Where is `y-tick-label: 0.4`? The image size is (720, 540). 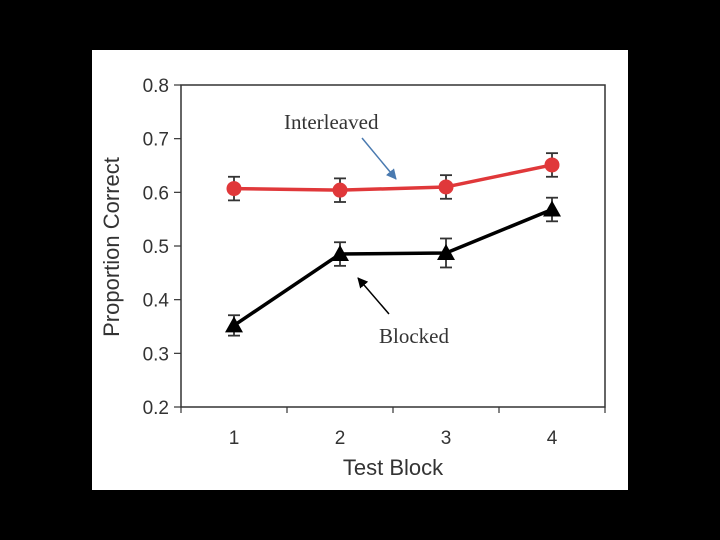 y-tick-label: 0.4 is located at coordinates (156, 301).